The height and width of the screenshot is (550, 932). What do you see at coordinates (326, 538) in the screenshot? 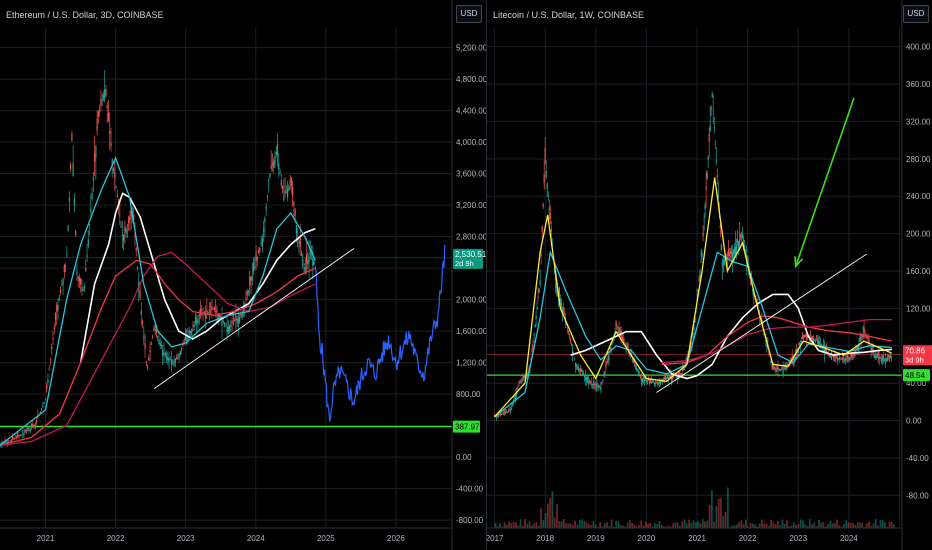
I see `left-time-tick-label: 2025` at bounding box center [326, 538].